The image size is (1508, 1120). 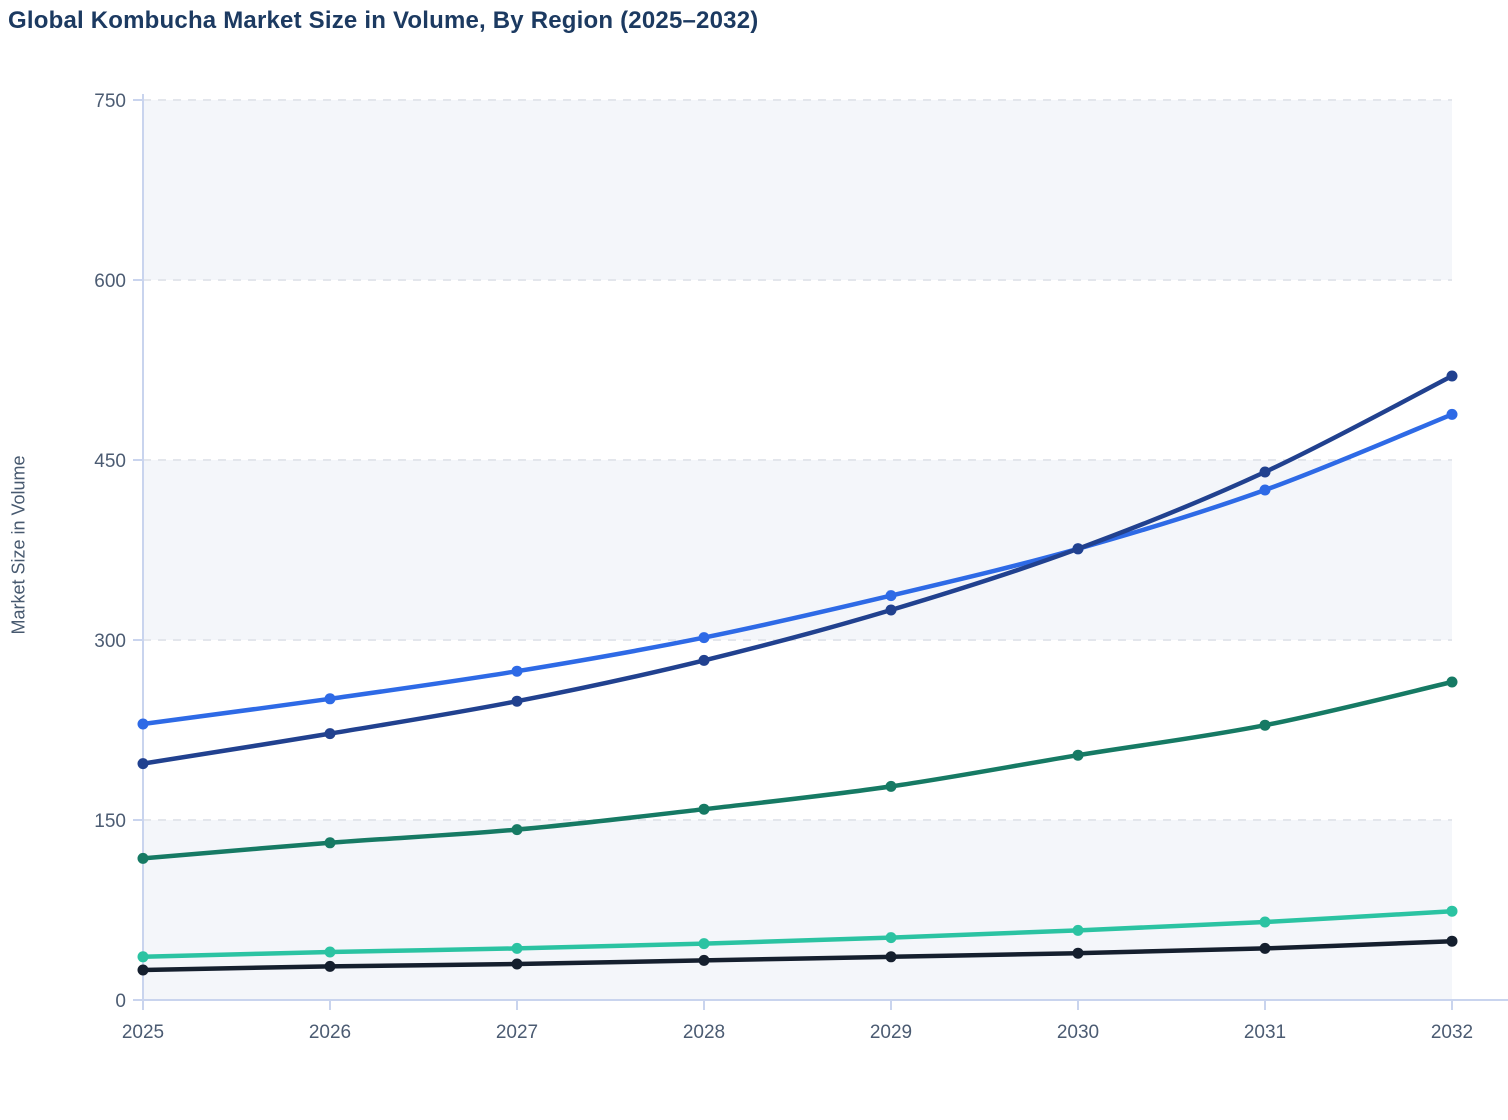 What do you see at coordinates (517, 964) in the screenshot?
I see `data-point-series-black-2027` at bounding box center [517, 964].